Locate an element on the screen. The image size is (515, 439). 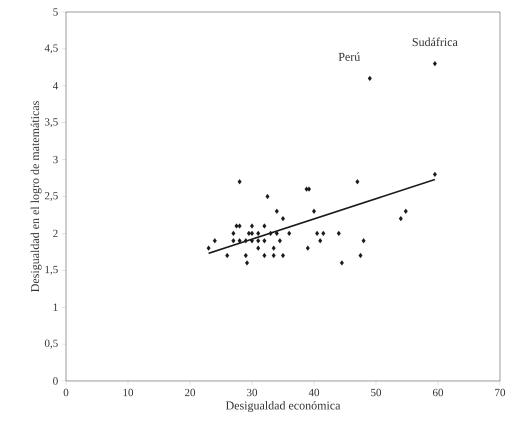
x-tick-label: 0 is located at coordinates (66, 392).